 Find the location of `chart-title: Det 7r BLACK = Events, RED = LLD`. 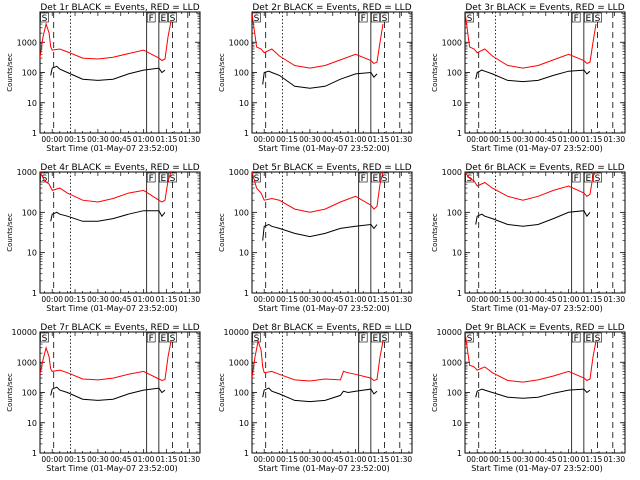

chart-title: Det 7r BLACK = Events, RED = LLD is located at coordinates (119, 328).